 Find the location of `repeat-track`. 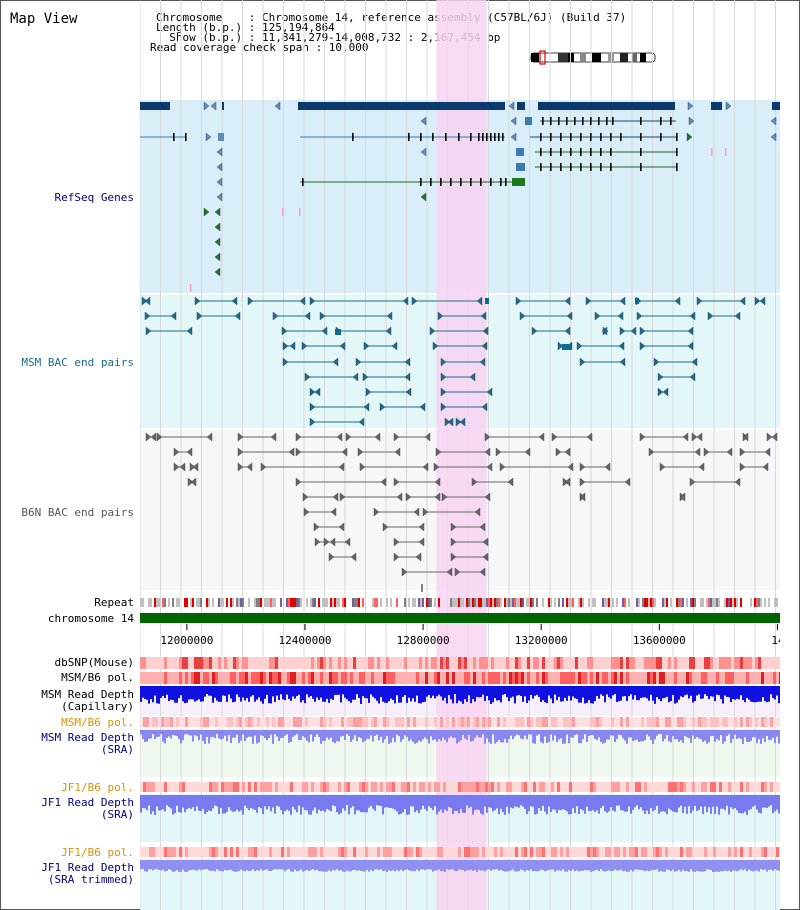

repeat-track is located at coordinates (459, 602).